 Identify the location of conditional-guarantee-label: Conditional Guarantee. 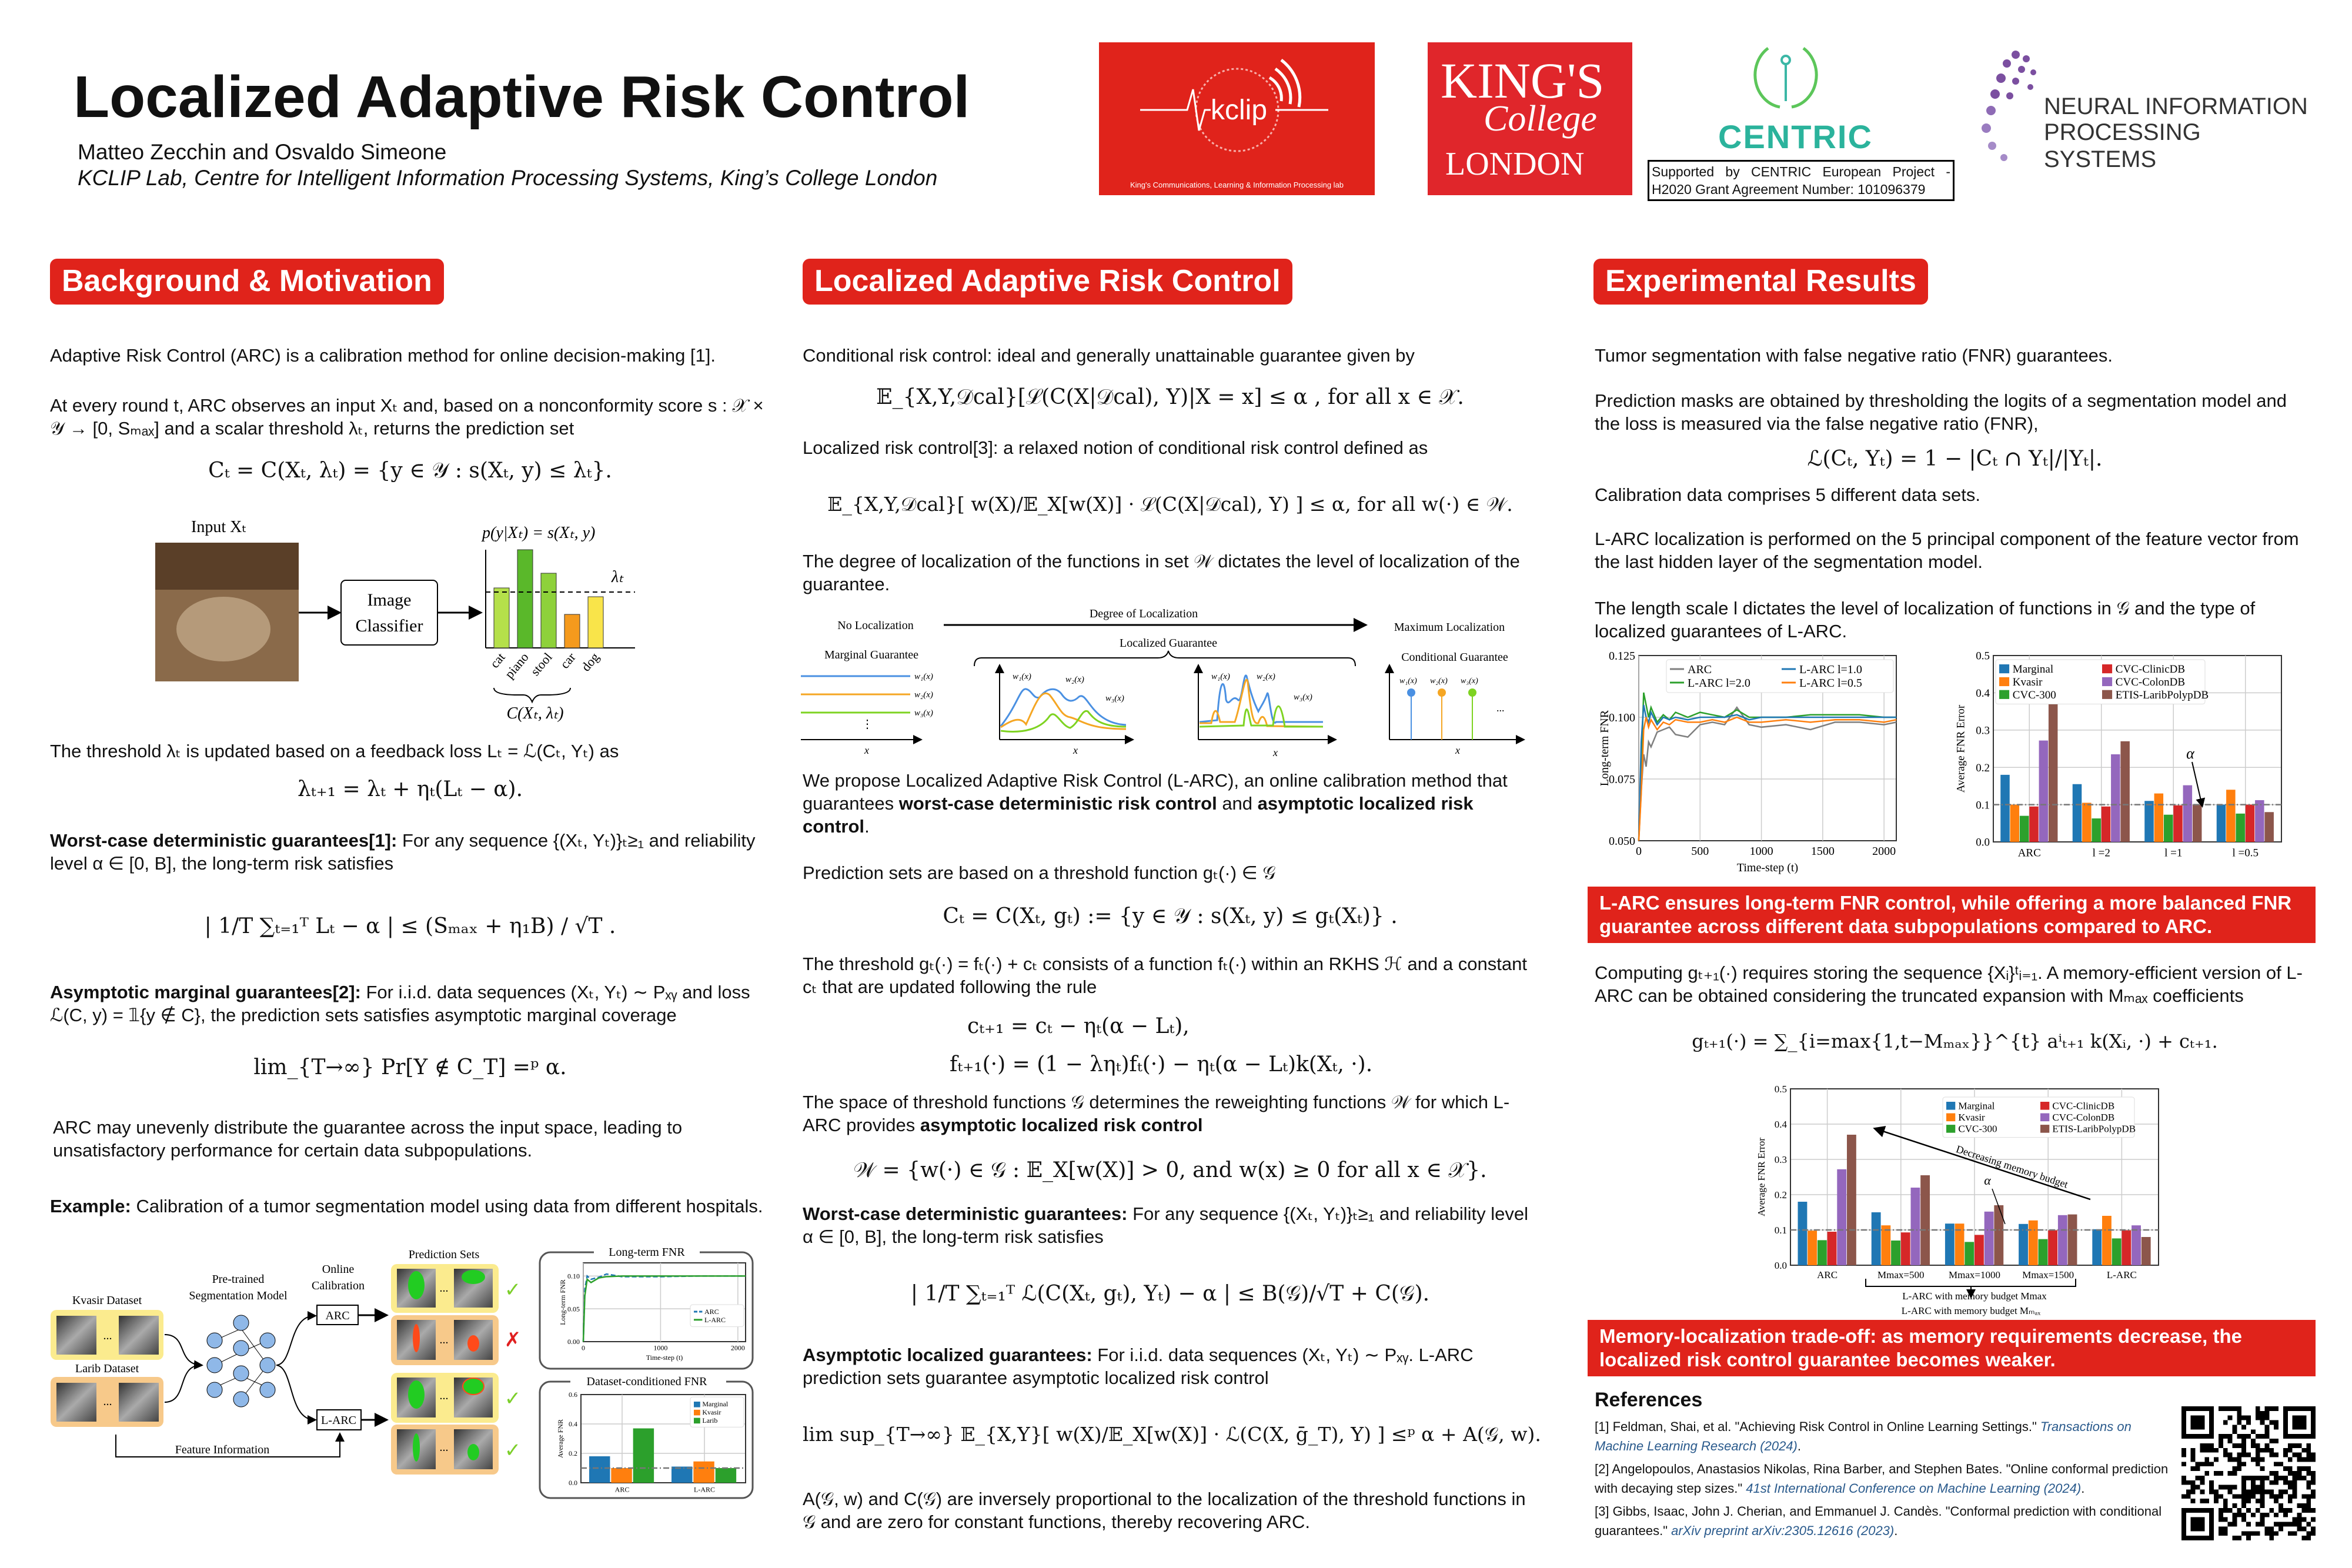
(1454, 657).